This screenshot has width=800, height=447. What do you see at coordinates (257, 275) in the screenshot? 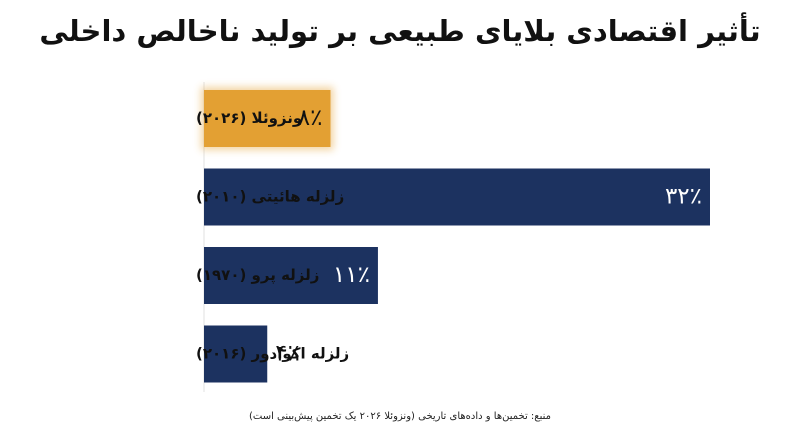
I see `category-label-2: زلزله پرو (۱۹۷۰)` at bounding box center [257, 275].